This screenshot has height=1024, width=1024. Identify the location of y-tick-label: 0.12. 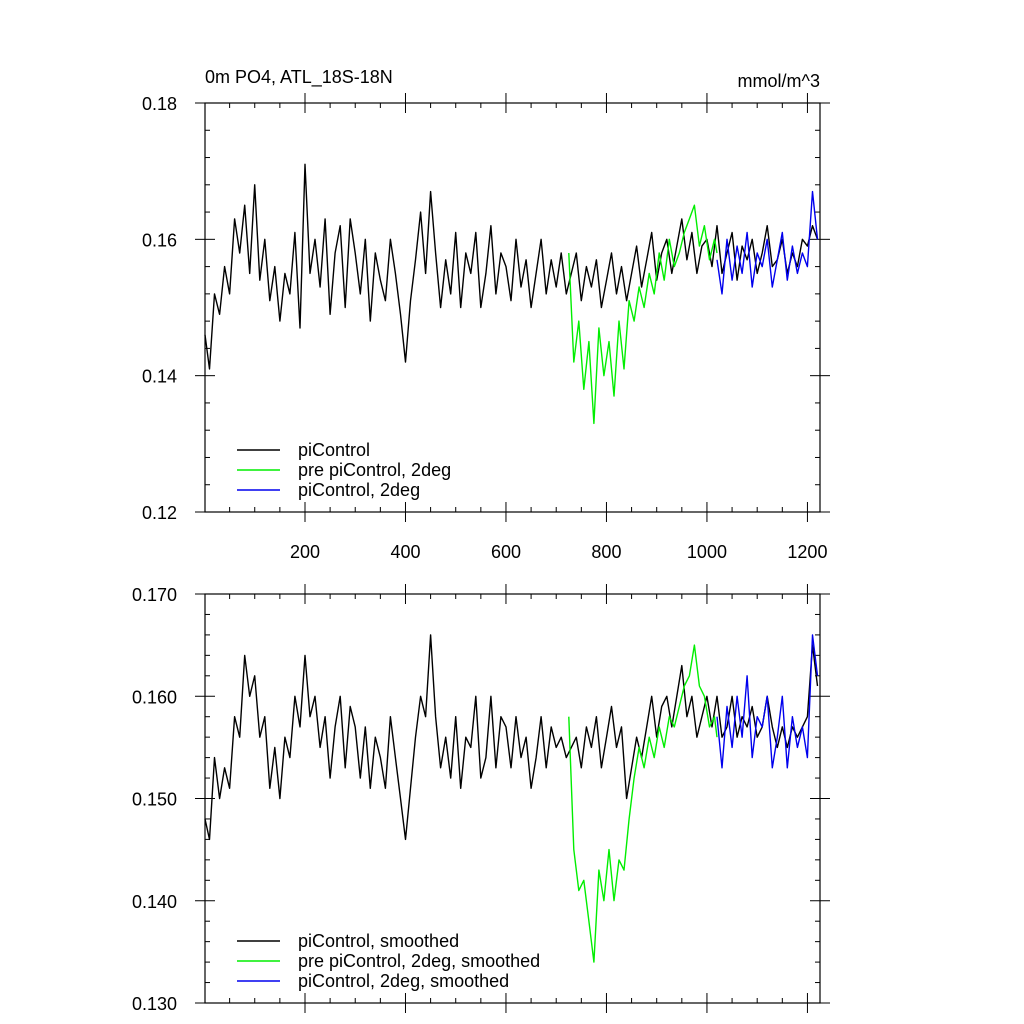
(159, 513).